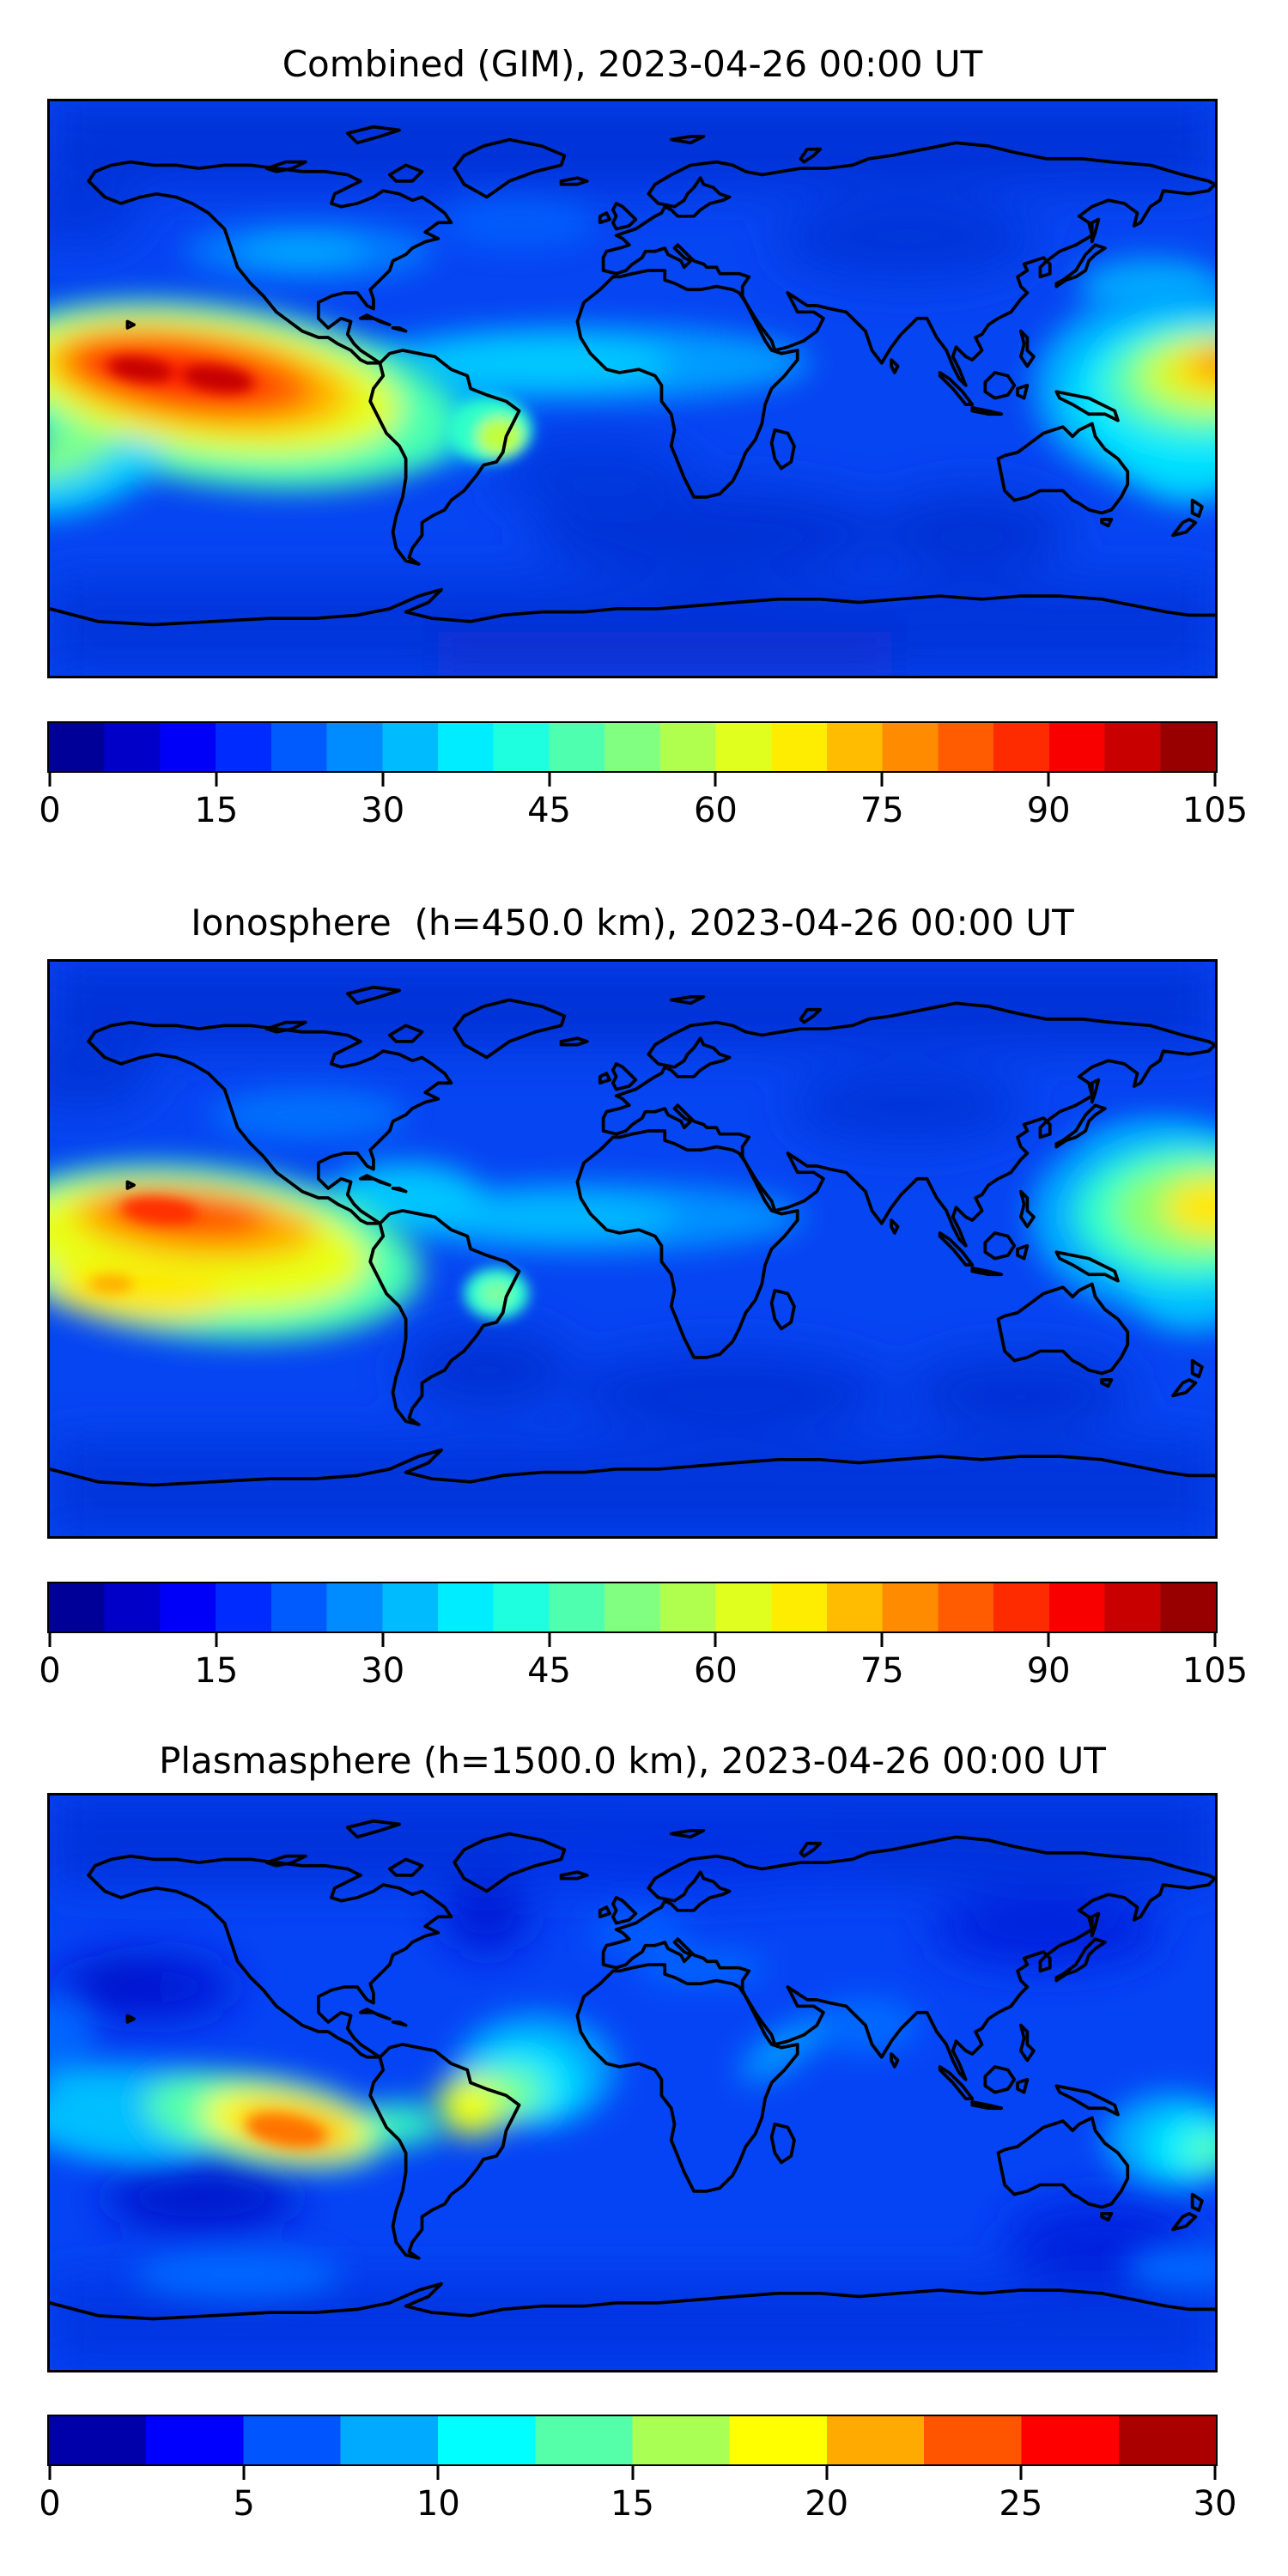  I want to click on colorbar-ticks-plasmasphere: 0 5 10 15 20 25 30, so click(638, 2511).